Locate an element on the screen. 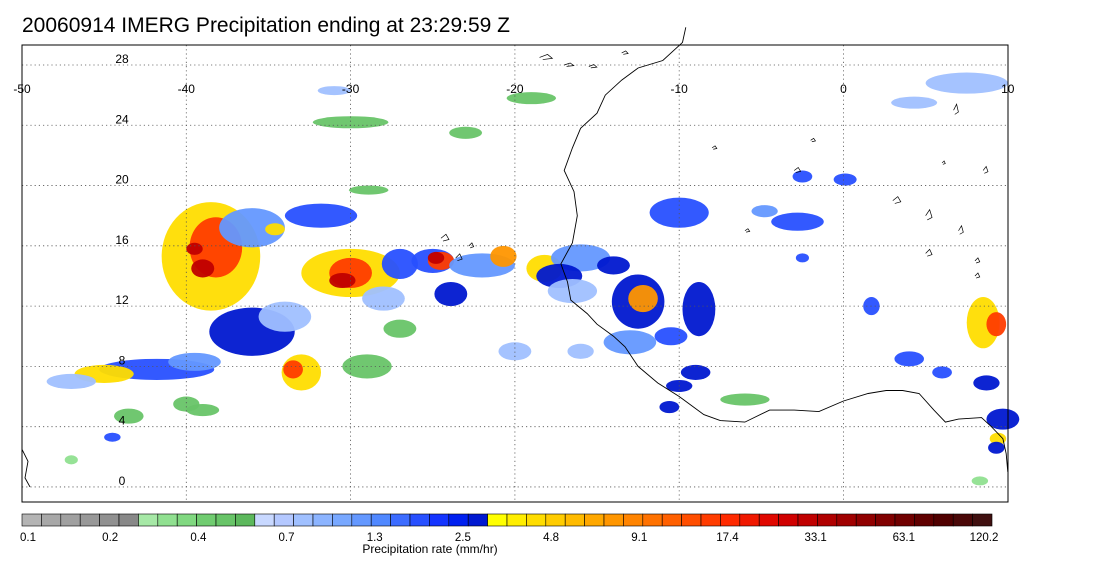 This screenshot has width=1101, height=571. longitude-labels: -50 -40 -30 -20 -10 0 10 is located at coordinates (513, 89).